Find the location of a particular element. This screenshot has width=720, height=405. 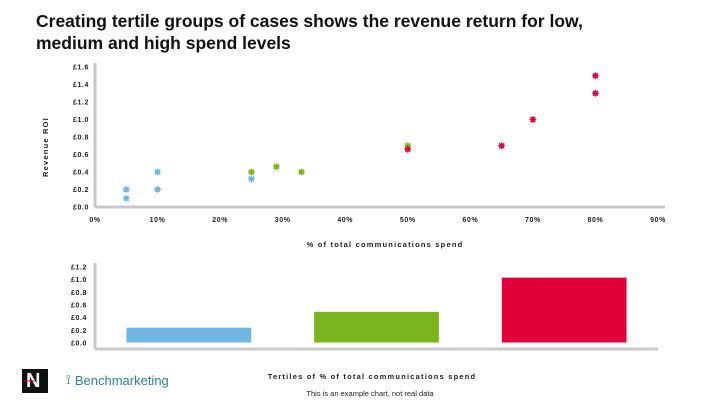

y-tick-label: £1.0 is located at coordinates (81, 120).